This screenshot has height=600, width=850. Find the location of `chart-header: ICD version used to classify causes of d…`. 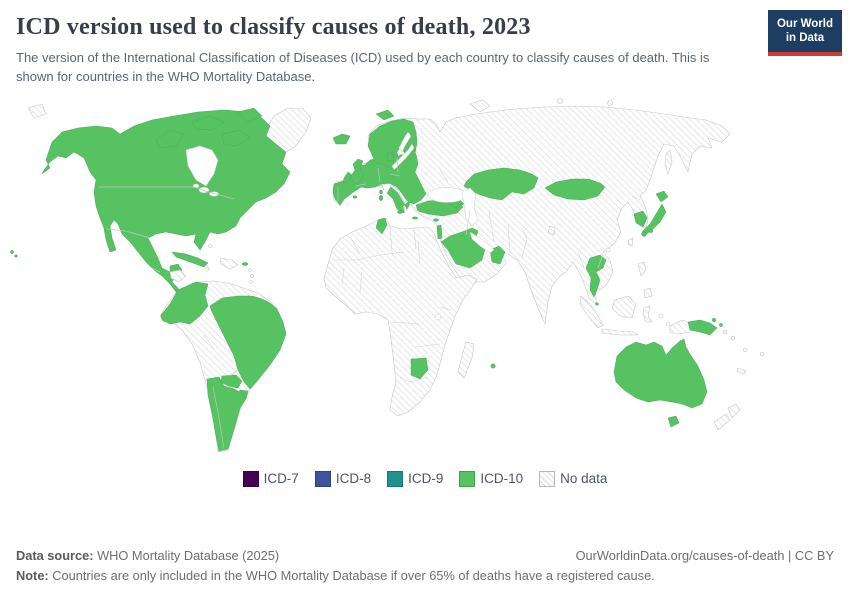

chart-header: ICD version used to classify causes of d… is located at coordinates (425, 43).